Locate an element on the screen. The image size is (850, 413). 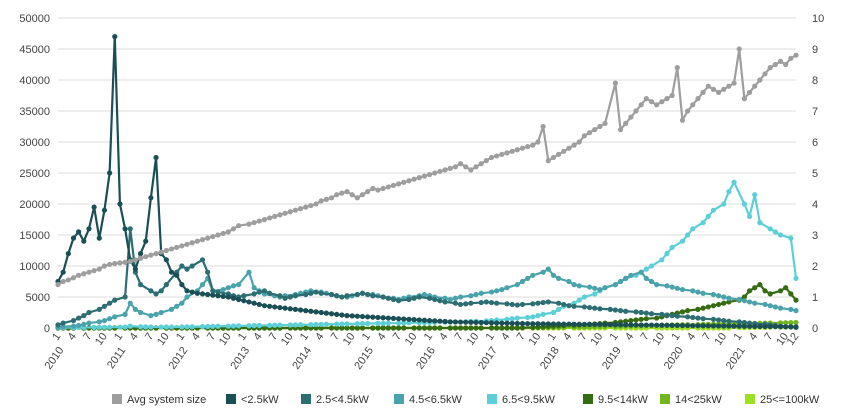
y-right-tick-label: 4 is located at coordinates (815, 205).